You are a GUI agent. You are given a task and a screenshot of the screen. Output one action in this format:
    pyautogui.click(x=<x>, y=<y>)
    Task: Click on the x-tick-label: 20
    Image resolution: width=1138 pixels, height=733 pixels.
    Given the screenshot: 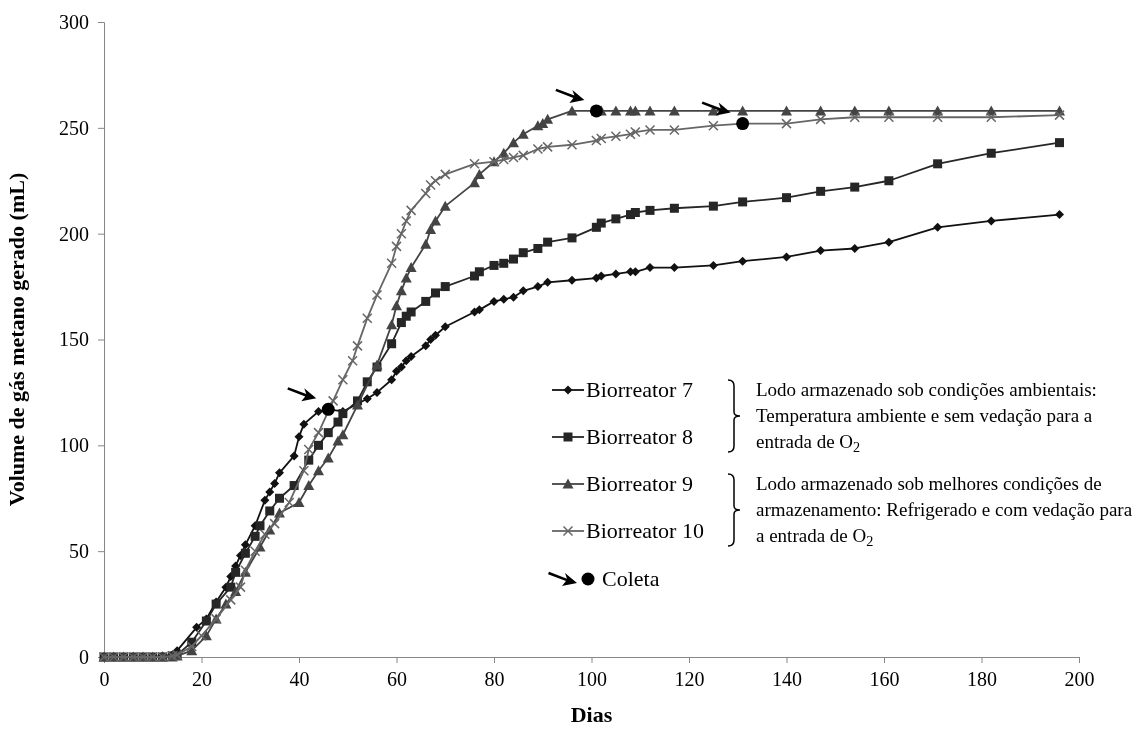 What is the action you would take?
    pyautogui.click(x=202, y=679)
    